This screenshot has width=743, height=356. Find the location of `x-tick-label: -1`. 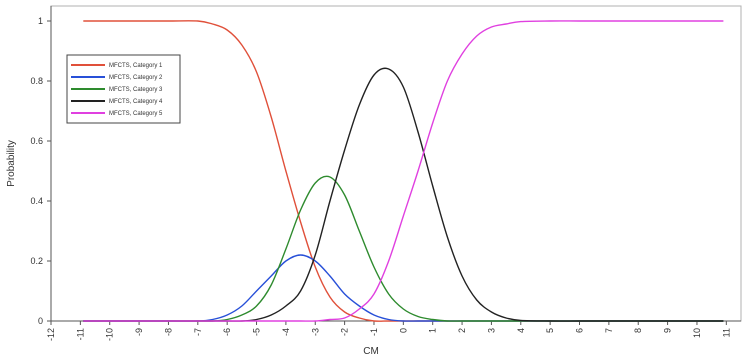

x-tick-label: -1 is located at coordinates (374, 332).